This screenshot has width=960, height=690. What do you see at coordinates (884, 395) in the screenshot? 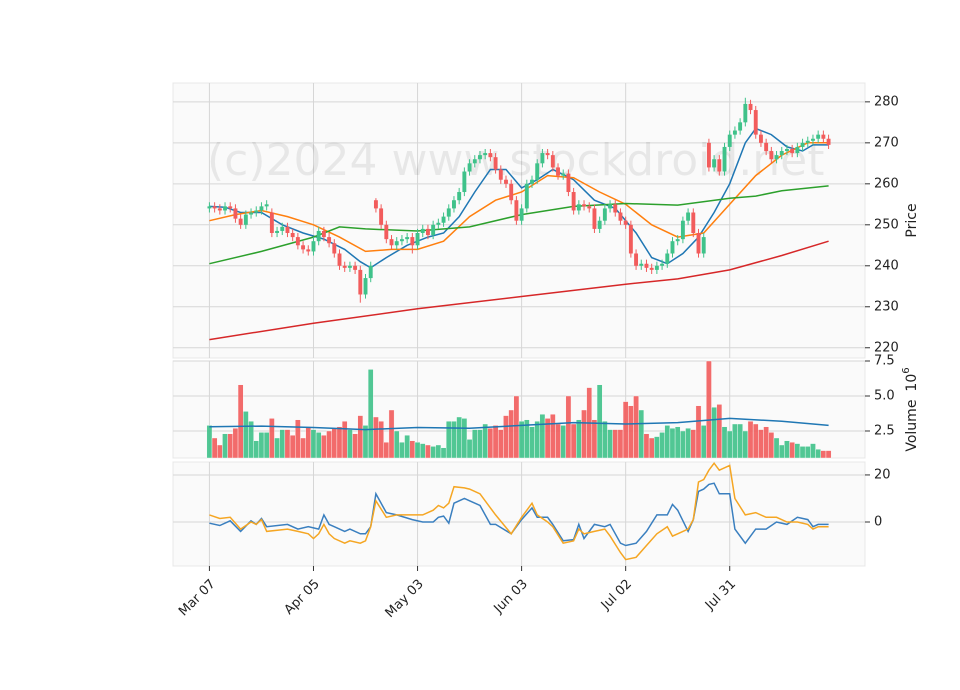
I see `y-tick-label: 5.0` at bounding box center [884, 395].